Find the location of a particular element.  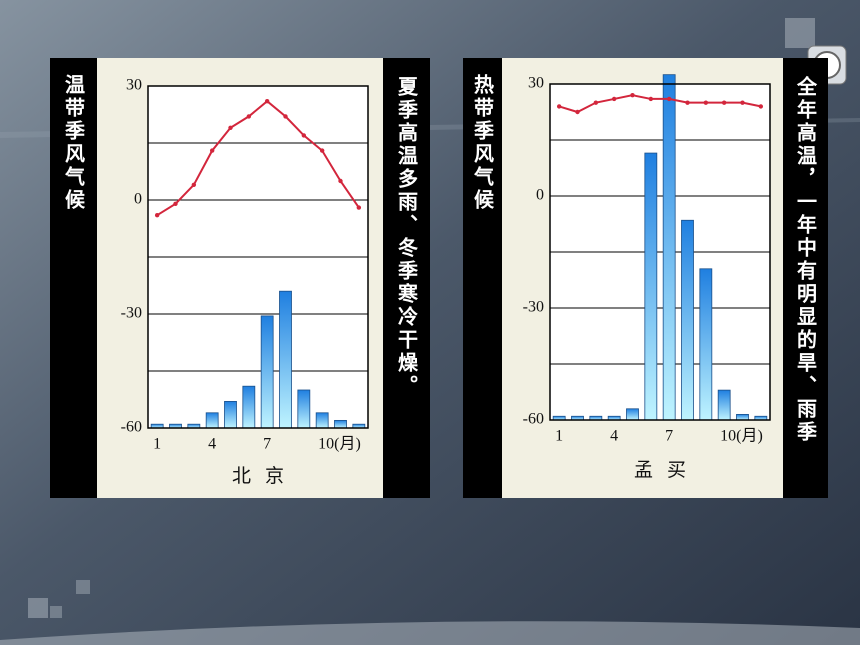

decor-bottom is located at coordinates (430, 633).